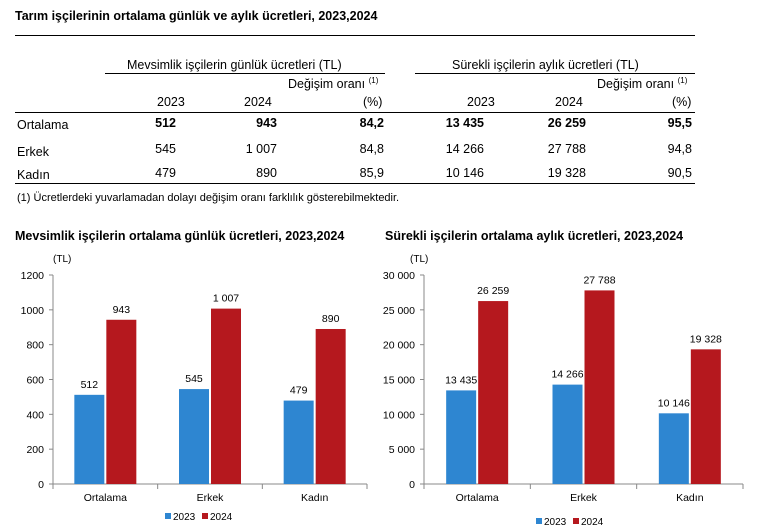 The width and height of the screenshot is (758, 532). I want to click on table-cell: 90,5, so click(679, 173).